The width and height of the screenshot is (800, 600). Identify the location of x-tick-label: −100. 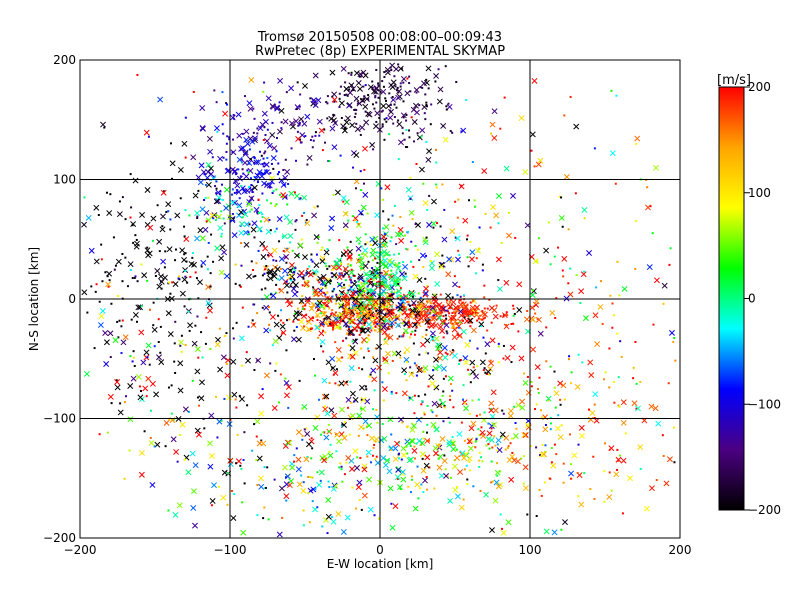
(230, 550).